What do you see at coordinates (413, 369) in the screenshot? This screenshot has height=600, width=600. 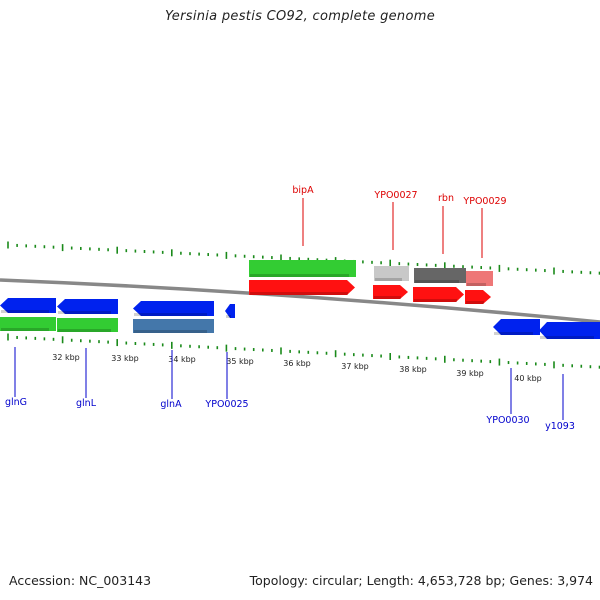 I see `kbp-label: 38 kbp` at bounding box center [413, 369].